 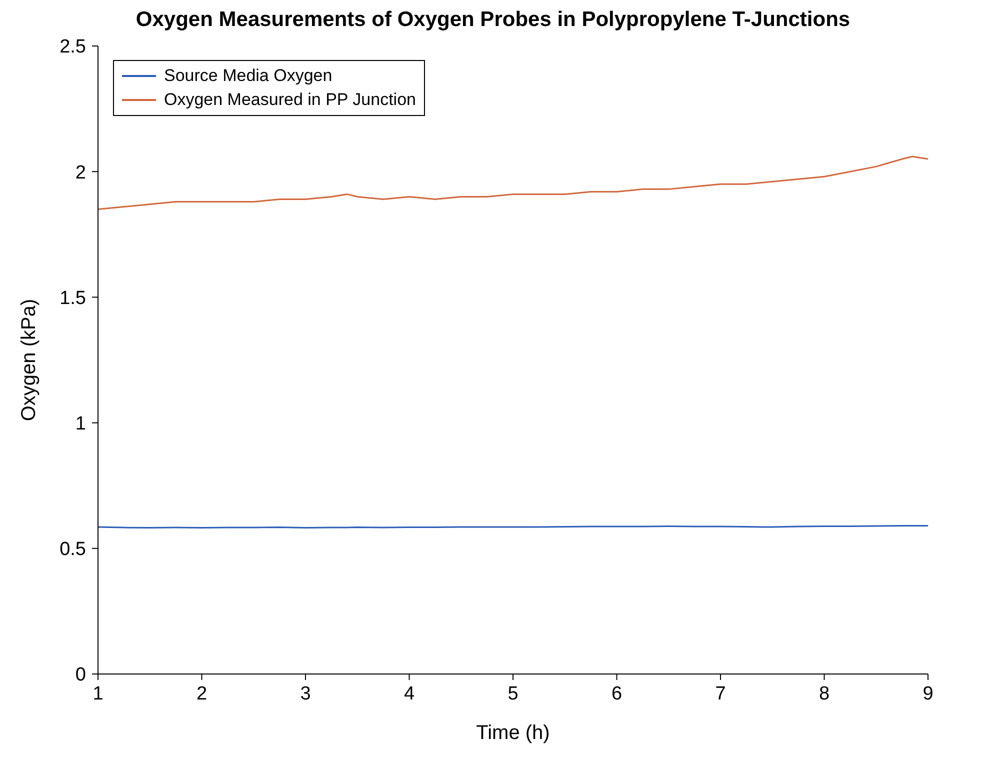 I want to click on x-tick-label: 4, so click(x=409, y=693).